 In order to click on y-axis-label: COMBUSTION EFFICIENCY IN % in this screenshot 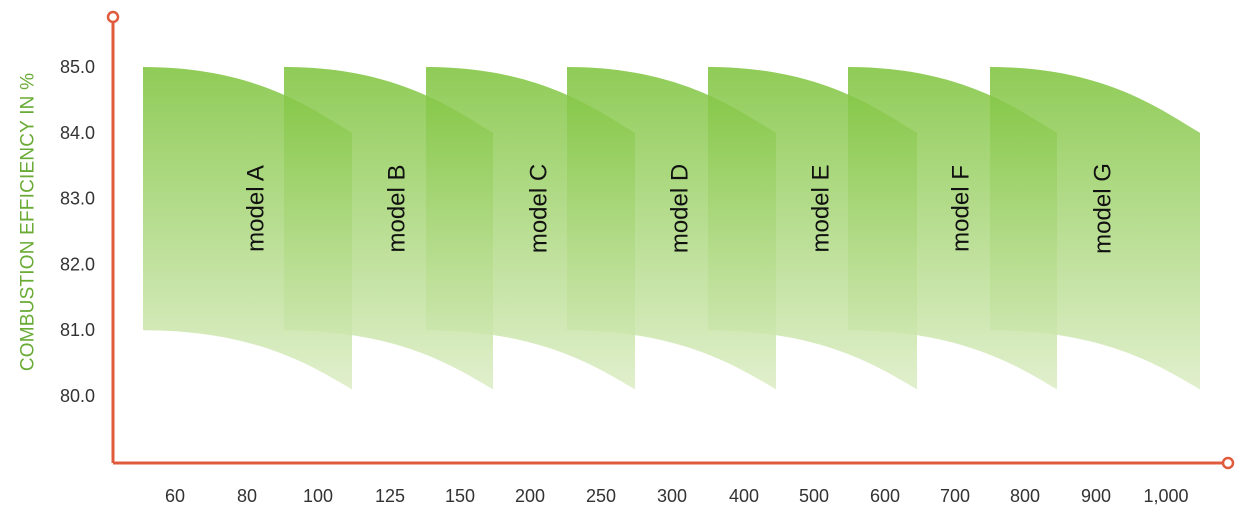, I will do `click(28, 222)`.